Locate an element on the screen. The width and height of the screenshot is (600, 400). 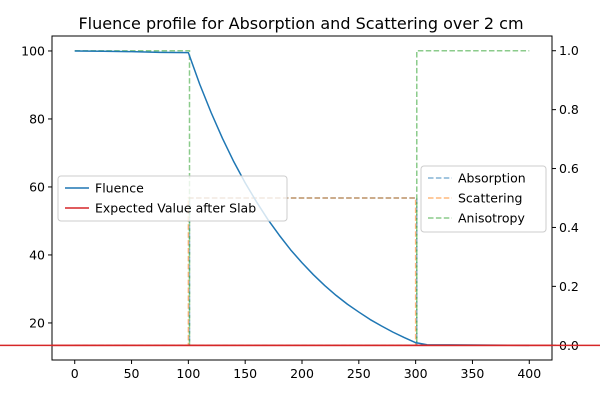
x-tick-label: 250 is located at coordinates (359, 373).